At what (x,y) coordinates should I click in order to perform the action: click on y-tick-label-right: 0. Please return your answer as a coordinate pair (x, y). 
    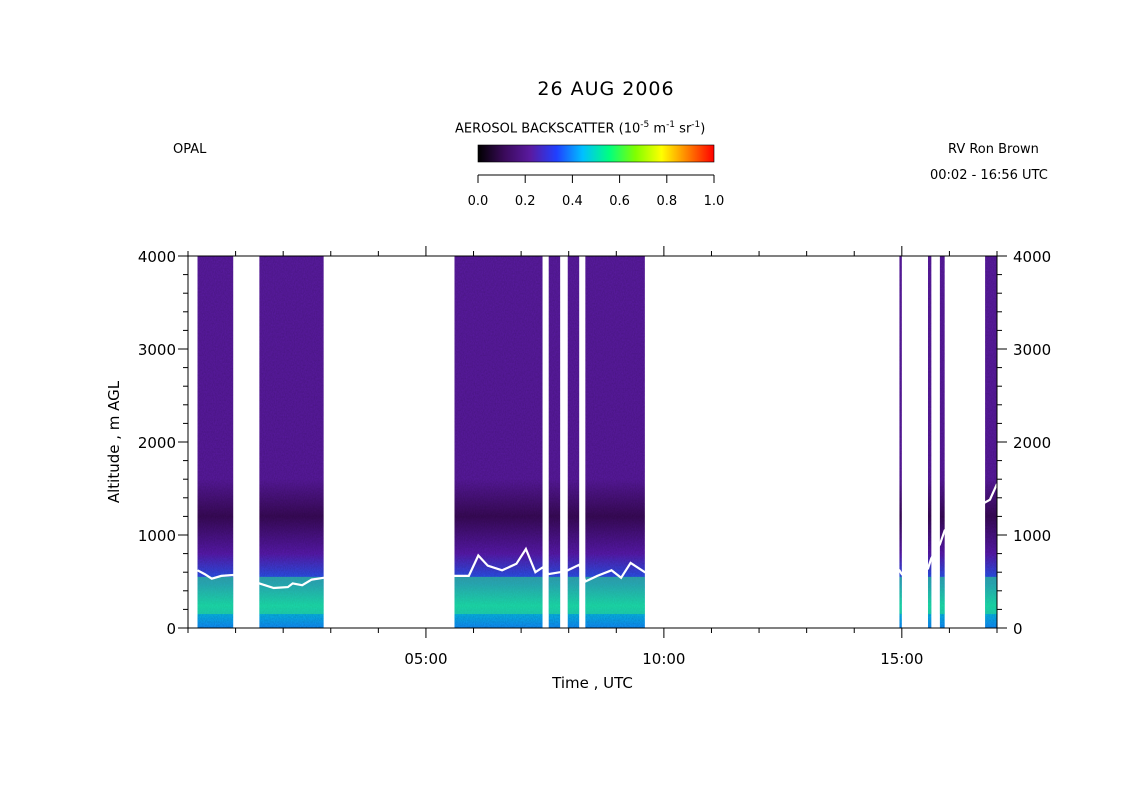
    Looking at the image, I should click on (1018, 629).